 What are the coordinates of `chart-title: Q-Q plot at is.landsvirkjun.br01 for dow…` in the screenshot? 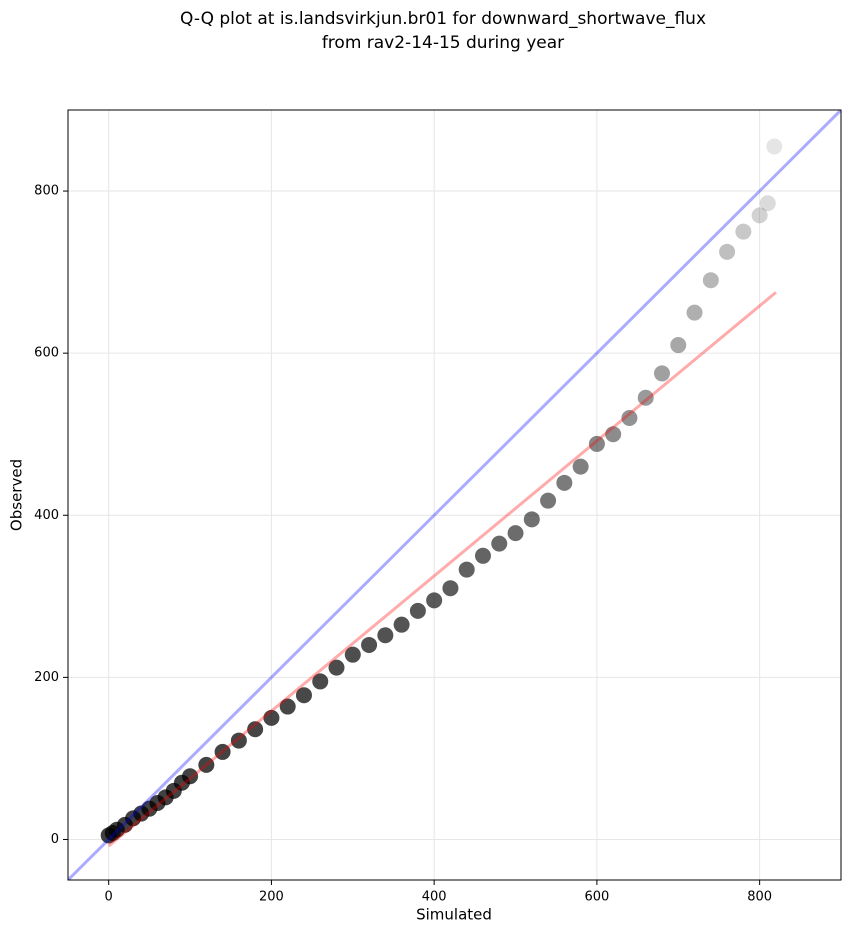 It's located at (443, 19).